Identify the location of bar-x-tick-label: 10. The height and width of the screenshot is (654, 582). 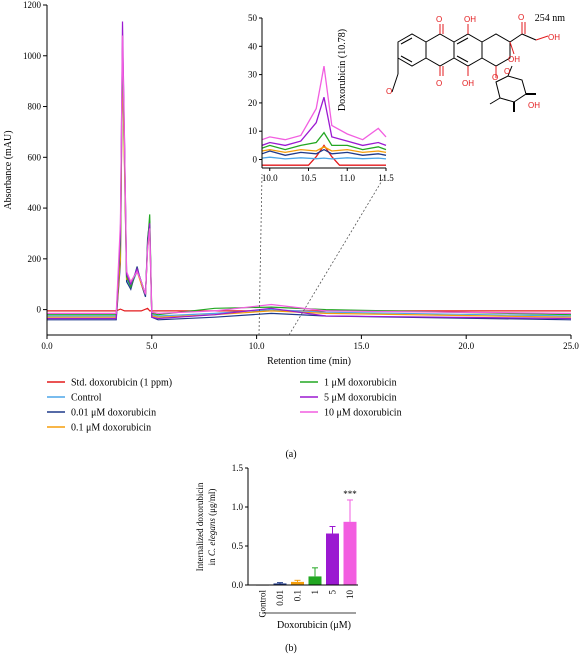
(350, 595).